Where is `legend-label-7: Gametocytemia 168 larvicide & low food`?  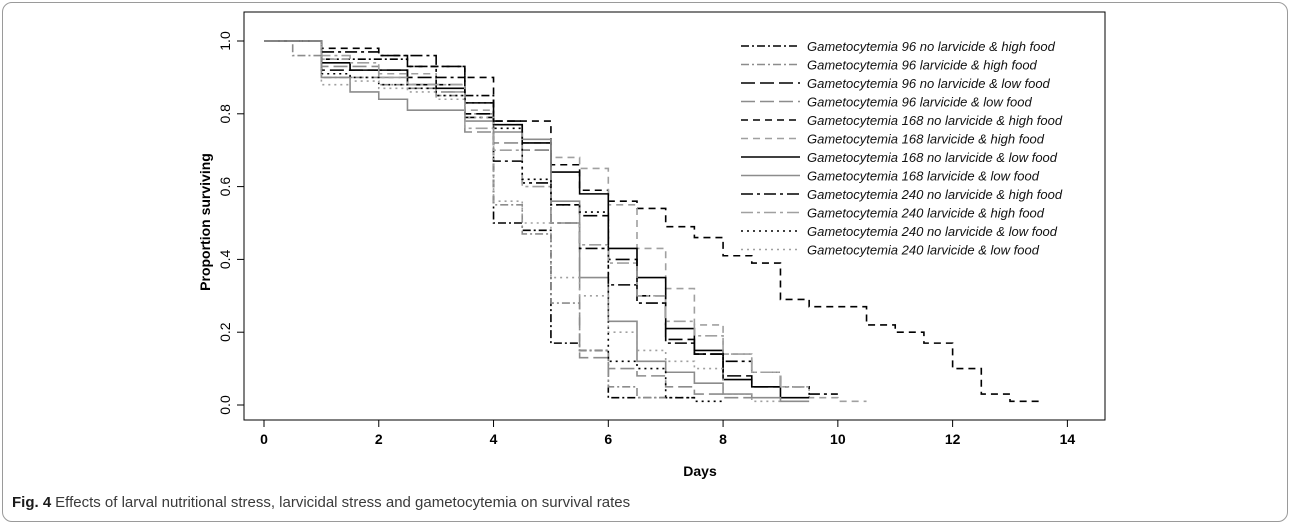
legend-label-7: Gametocytemia 168 larvicide & low food is located at coordinates (923, 176).